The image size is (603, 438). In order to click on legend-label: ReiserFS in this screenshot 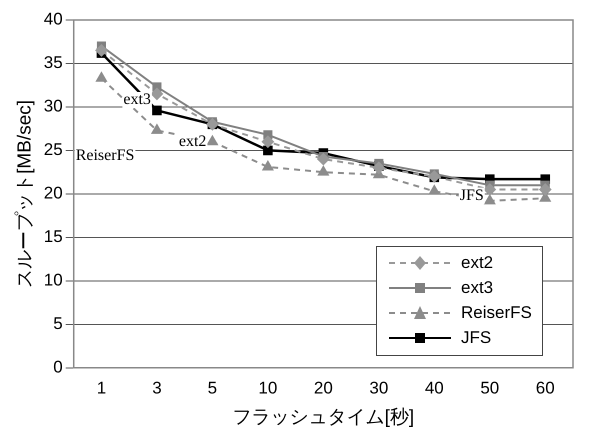, I will do `click(496, 313)`.